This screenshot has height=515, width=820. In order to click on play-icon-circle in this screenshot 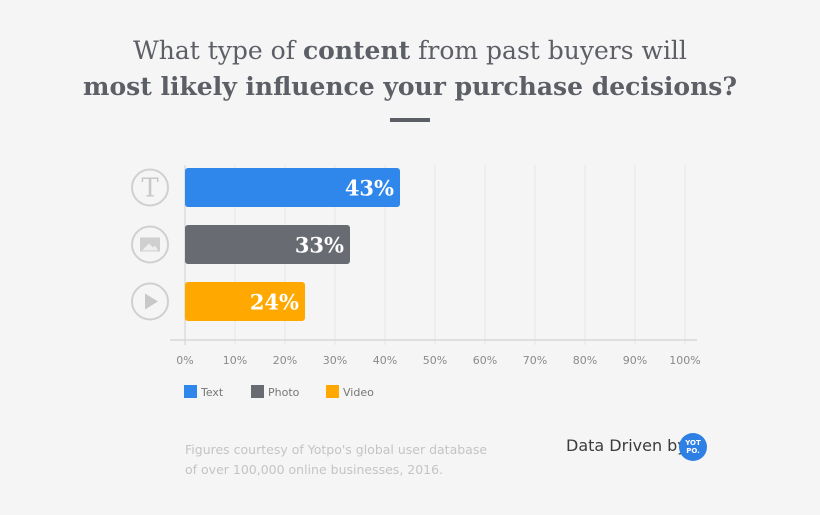, I will do `click(150, 301)`.